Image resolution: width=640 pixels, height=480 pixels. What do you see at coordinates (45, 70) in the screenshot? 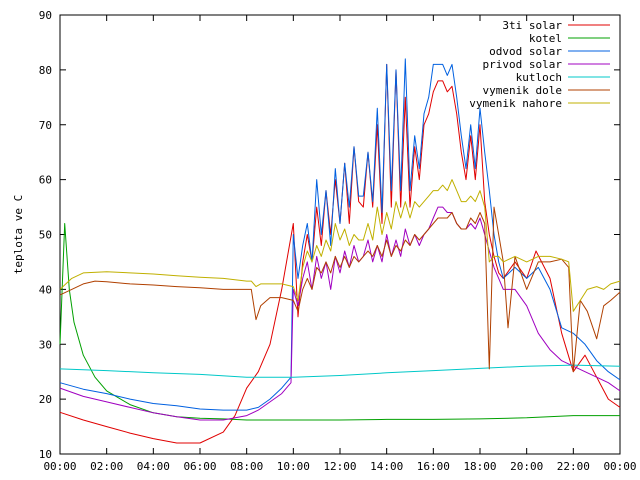
I see `y-tick-label: 80` at bounding box center [45, 70].